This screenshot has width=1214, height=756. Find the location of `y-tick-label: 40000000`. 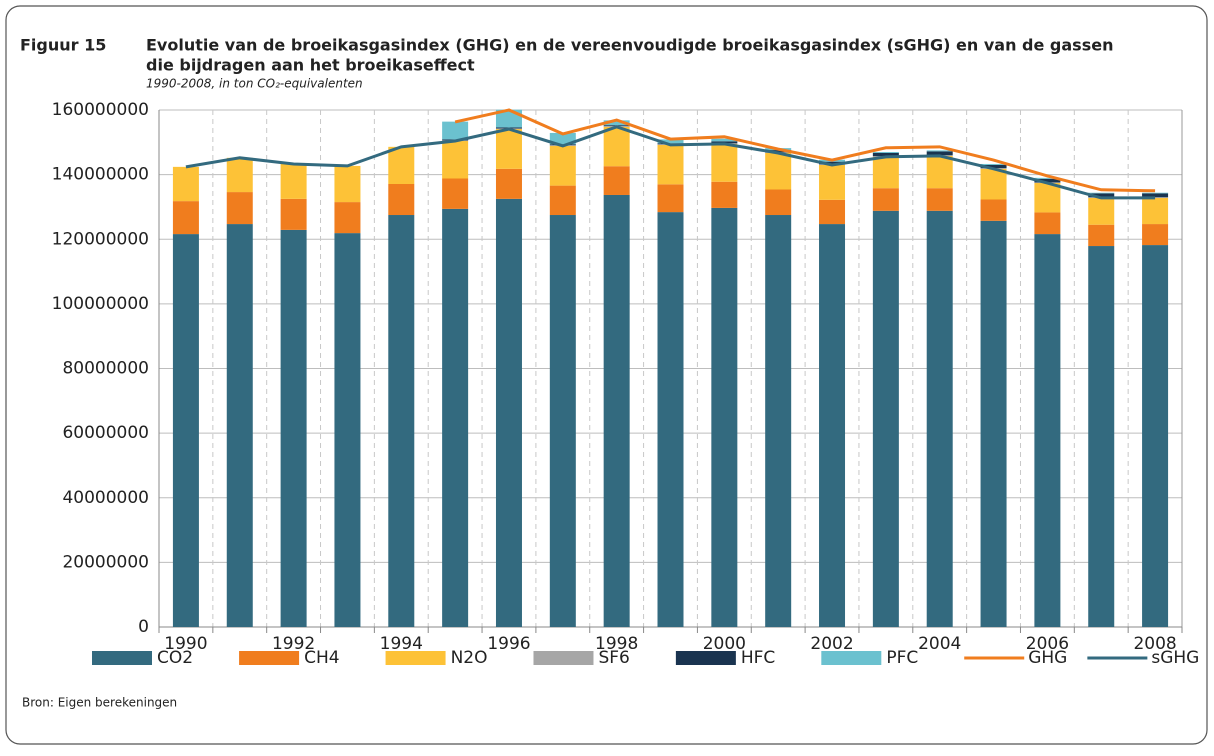

y-tick-label: 40000000 is located at coordinates (105, 498).